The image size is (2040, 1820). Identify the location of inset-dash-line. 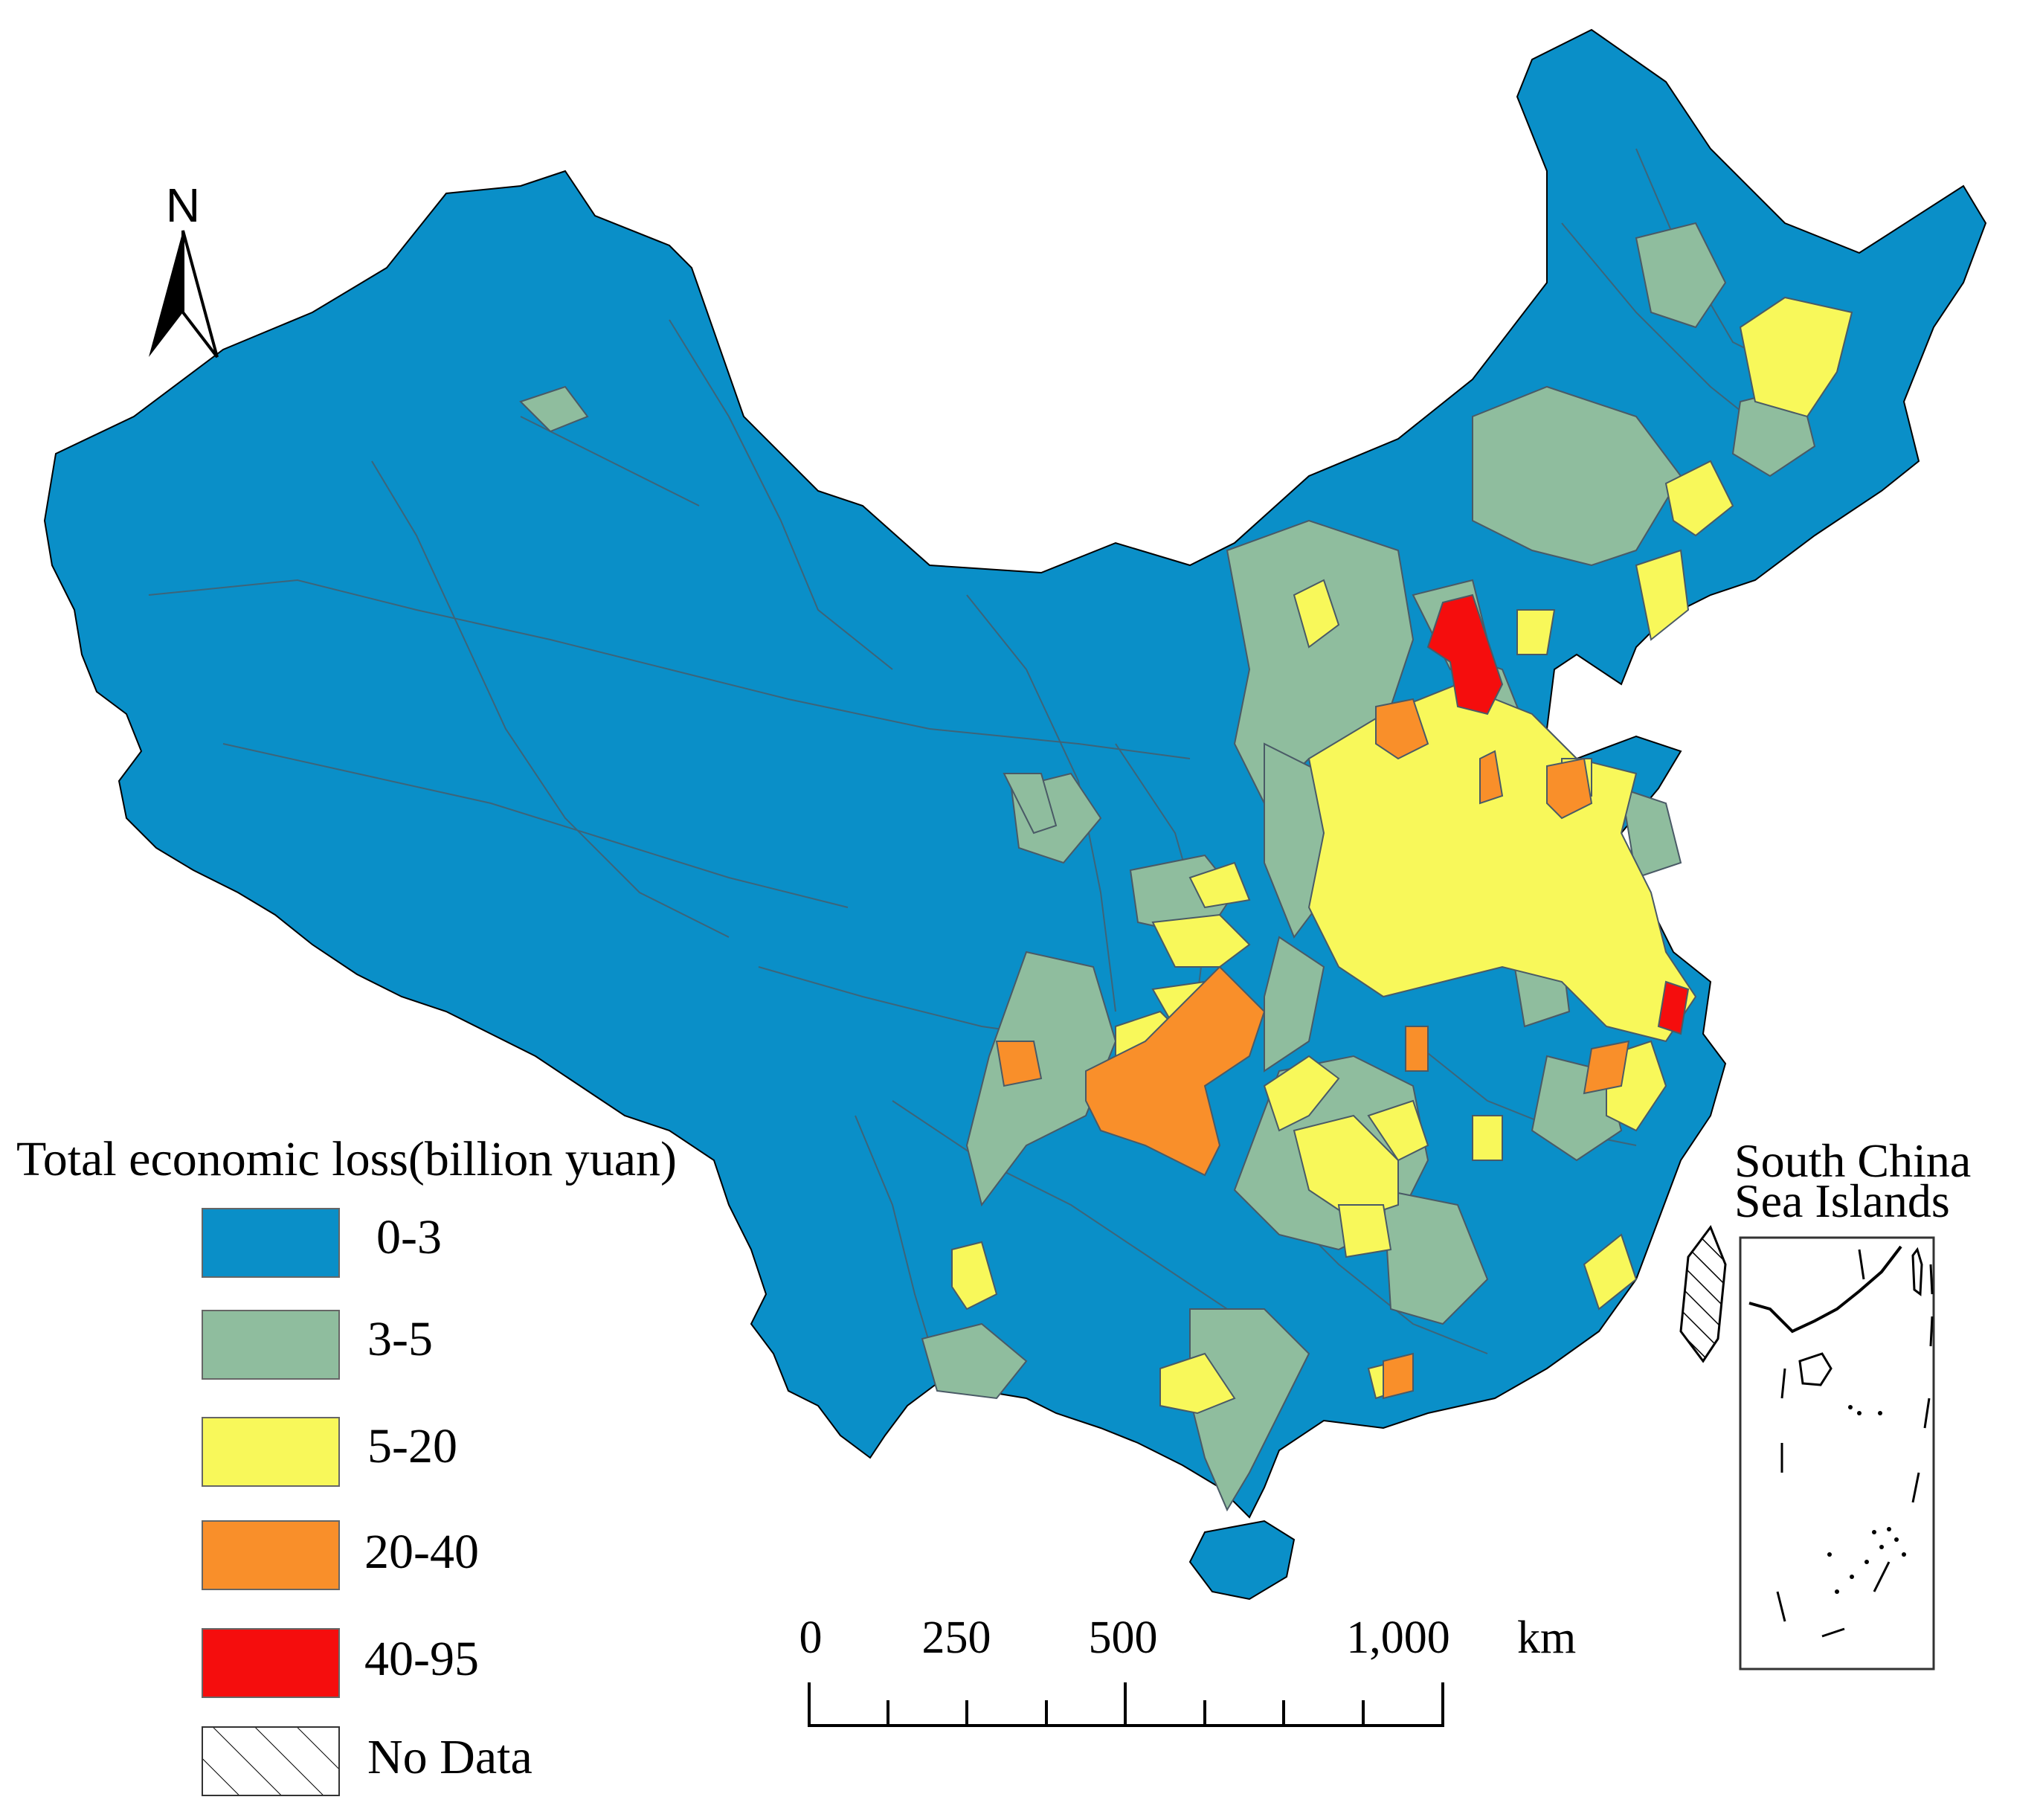
(1855, 1443).